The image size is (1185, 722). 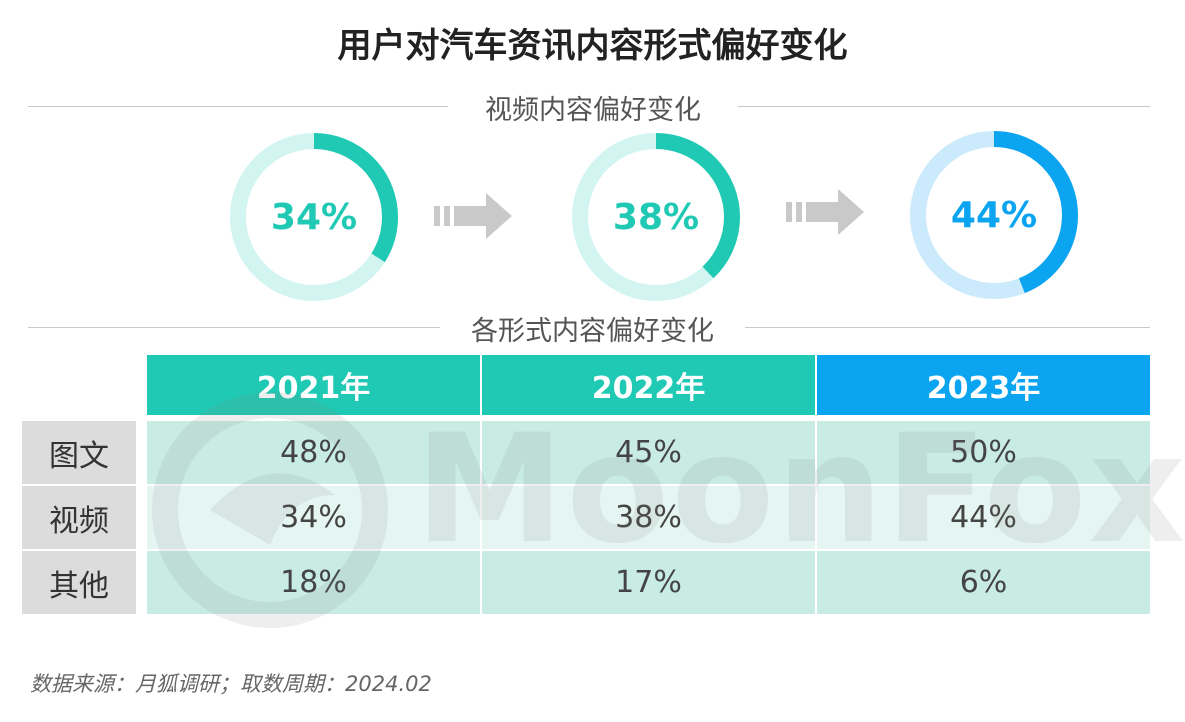 What do you see at coordinates (648, 385) in the screenshot?
I see `column-header-2022: 2022年` at bounding box center [648, 385].